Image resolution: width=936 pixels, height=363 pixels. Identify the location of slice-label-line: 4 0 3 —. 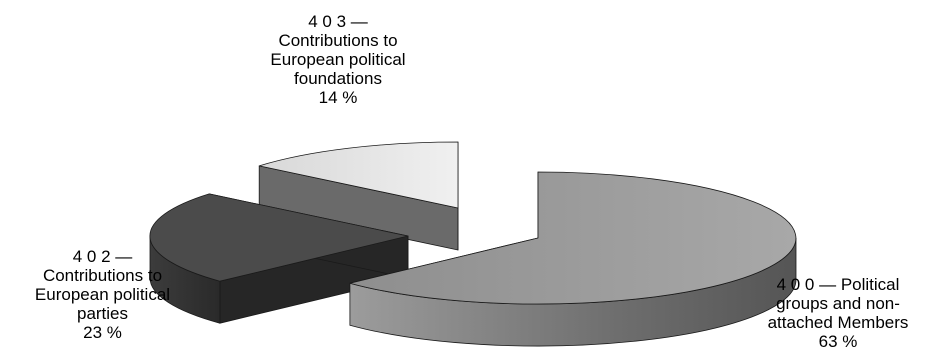
(338, 21).